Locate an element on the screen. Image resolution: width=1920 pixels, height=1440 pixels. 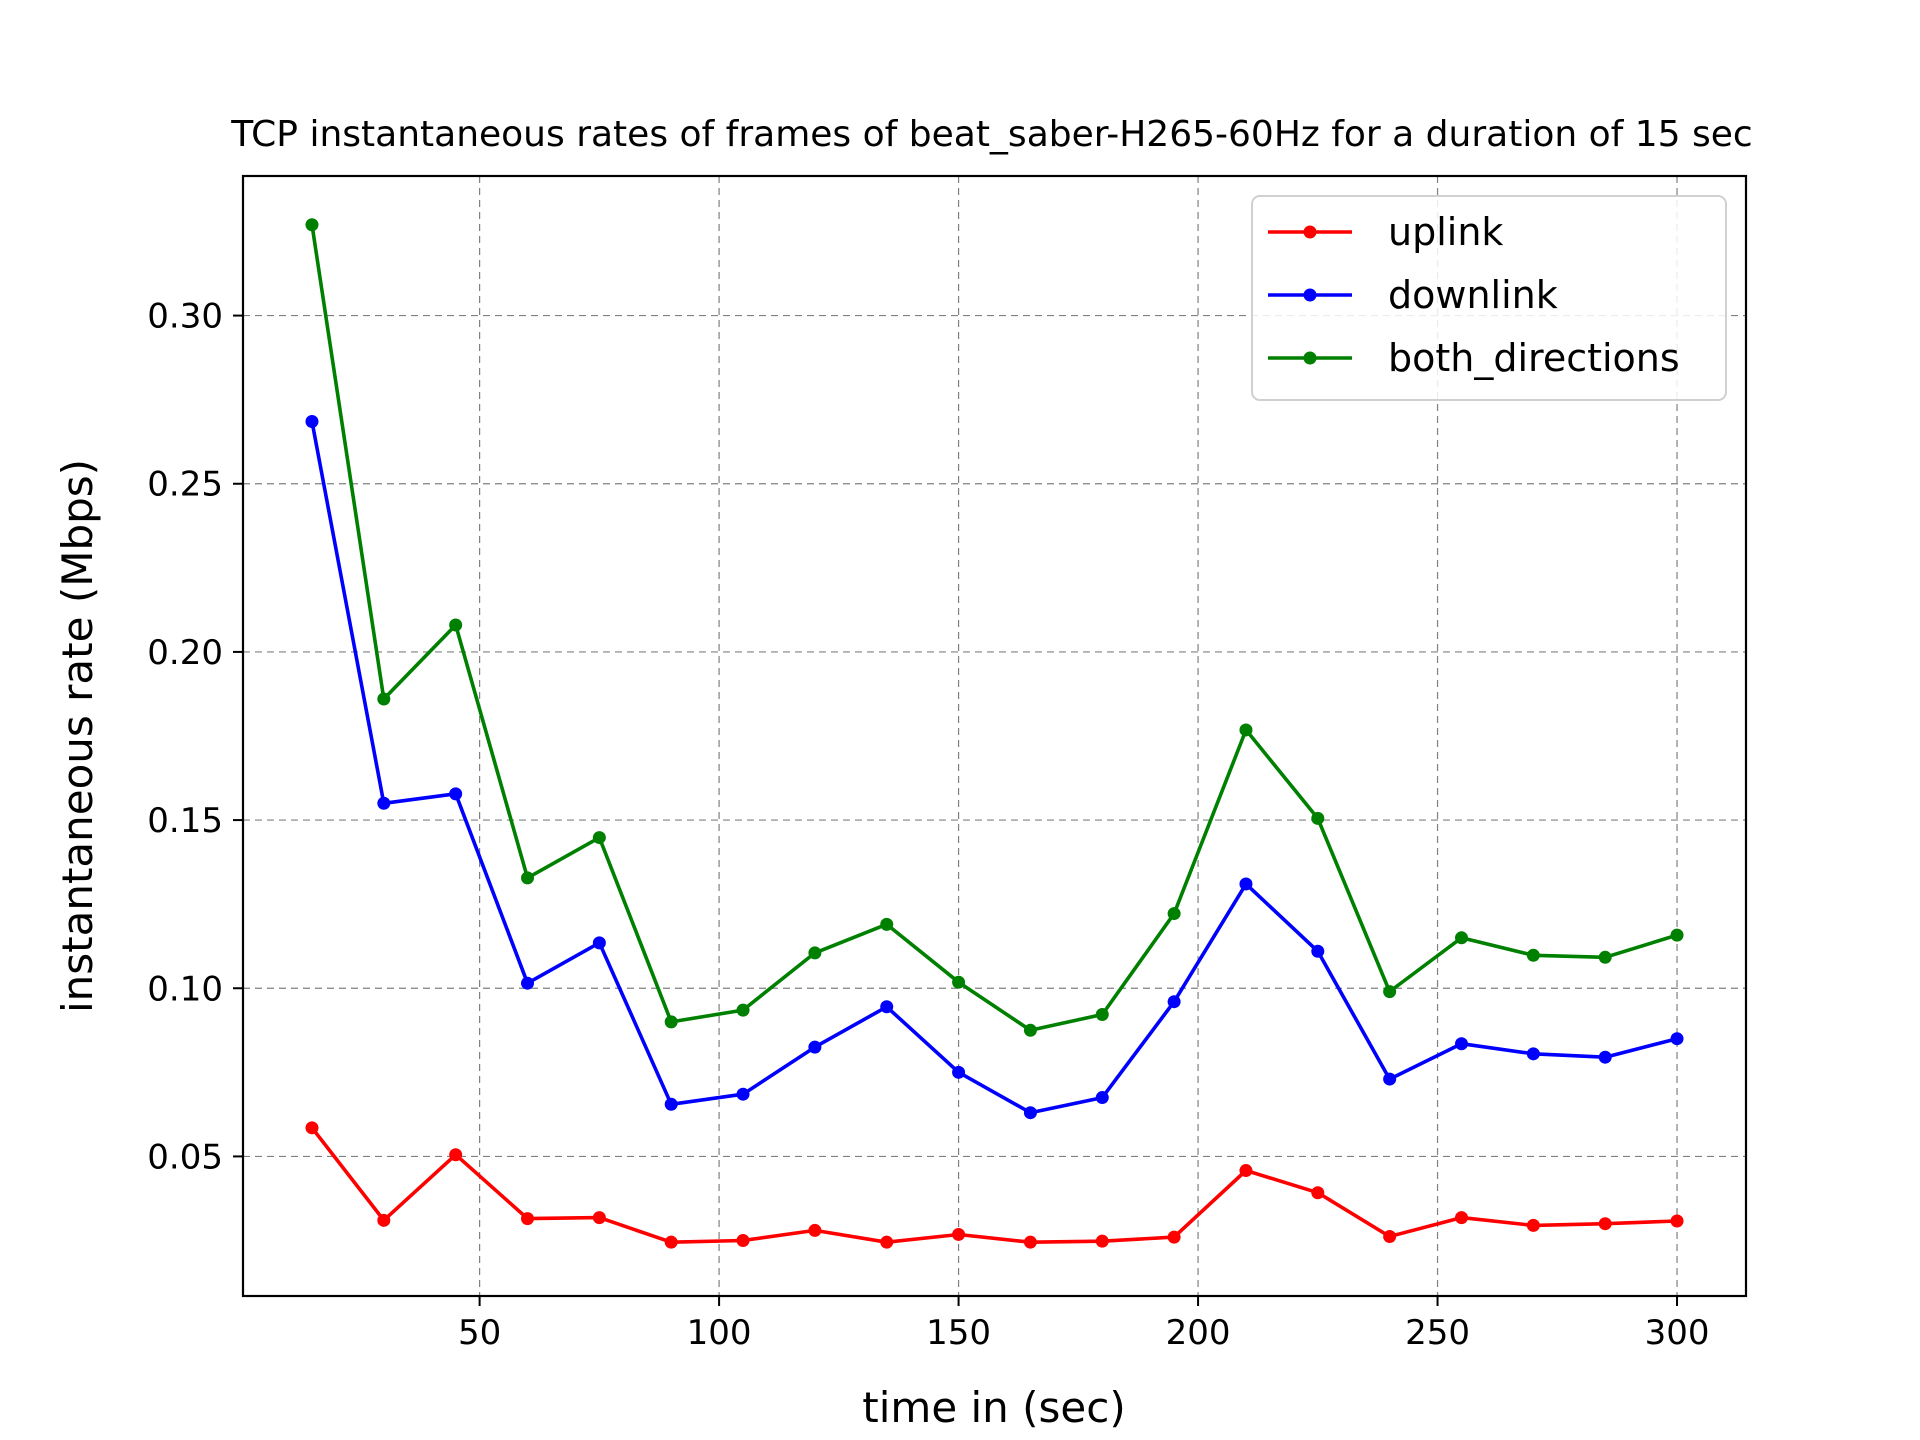
legend-item-uplink: uplink is located at coordinates (1385, 232).